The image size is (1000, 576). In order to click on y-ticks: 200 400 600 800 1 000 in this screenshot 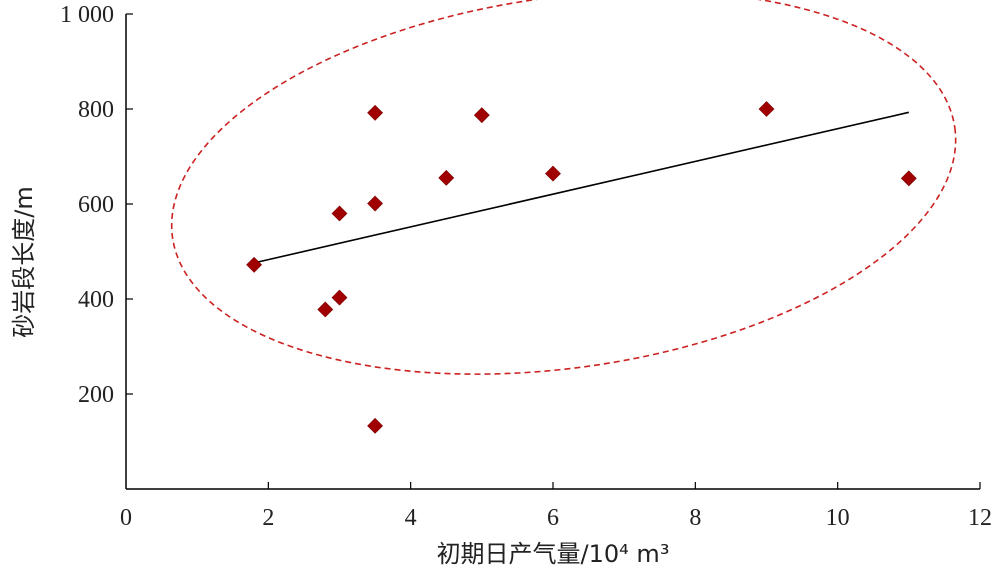, I will do `click(96, 205)`.